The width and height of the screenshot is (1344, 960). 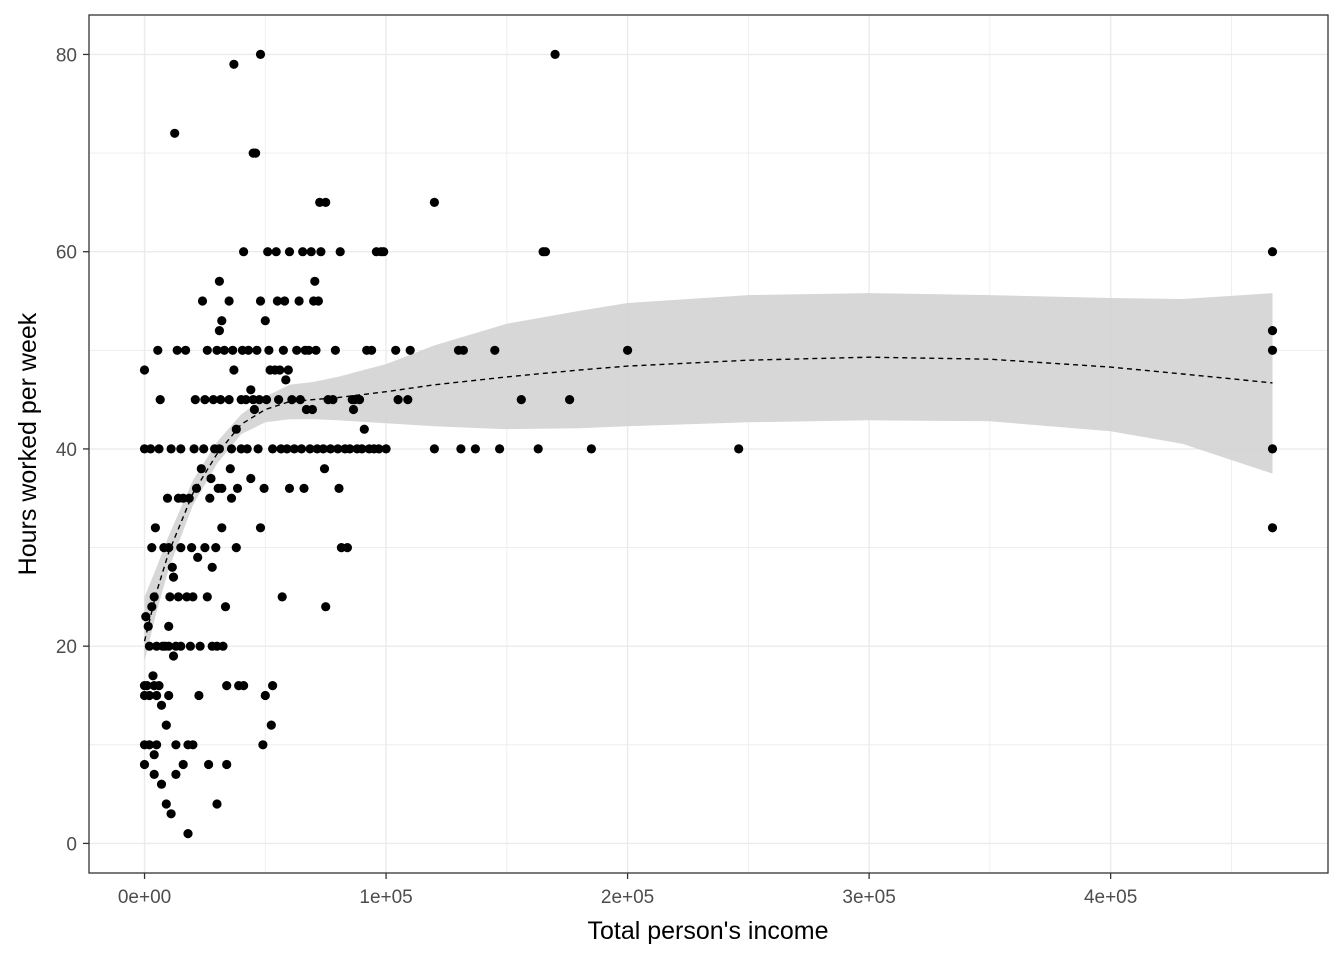 What do you see at coordinates (71, 844) in the screenshot?
I see `y-tick-label: 0` at bounding box center [71, 844].